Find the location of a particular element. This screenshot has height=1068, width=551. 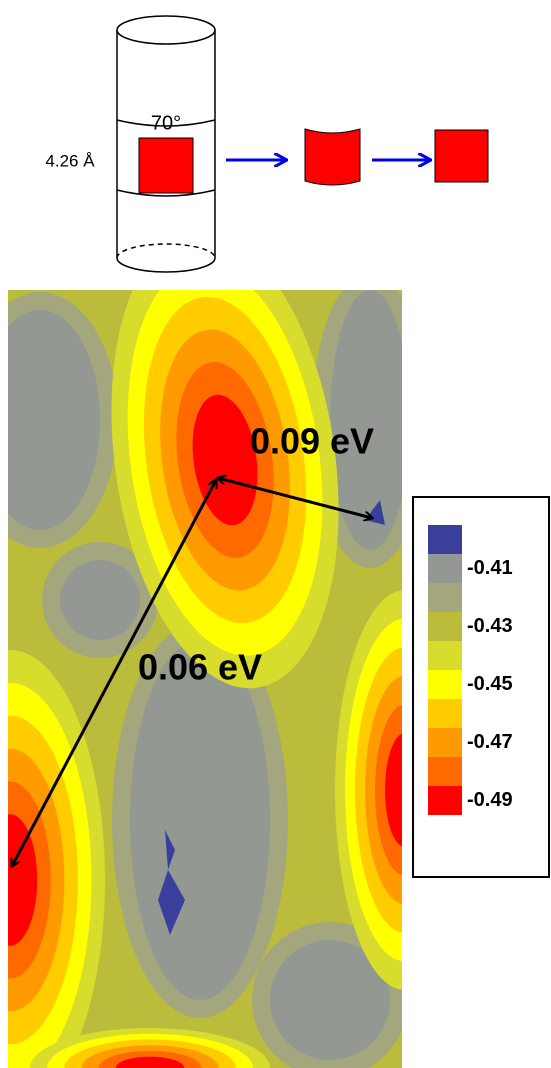

annotation: 0.09 eV is located at coordinates (312, 441).